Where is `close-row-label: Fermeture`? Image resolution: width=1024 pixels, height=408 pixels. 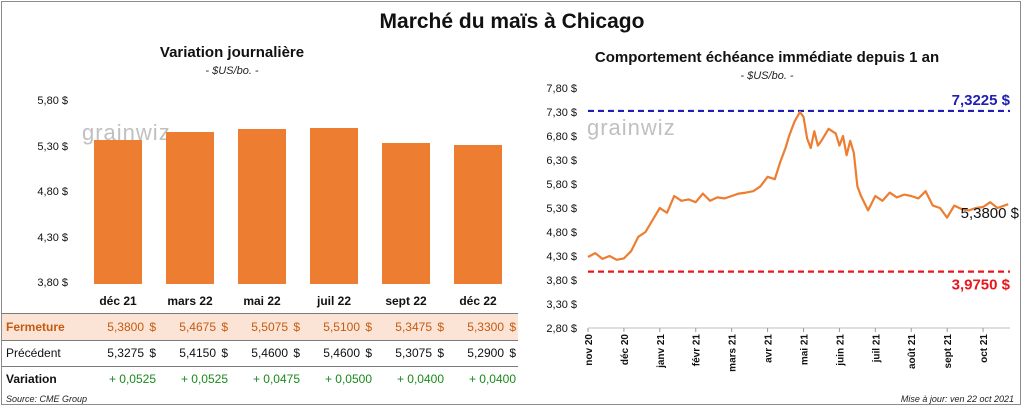
close-row-label: Fermeture is located at coordinates (35, 327).